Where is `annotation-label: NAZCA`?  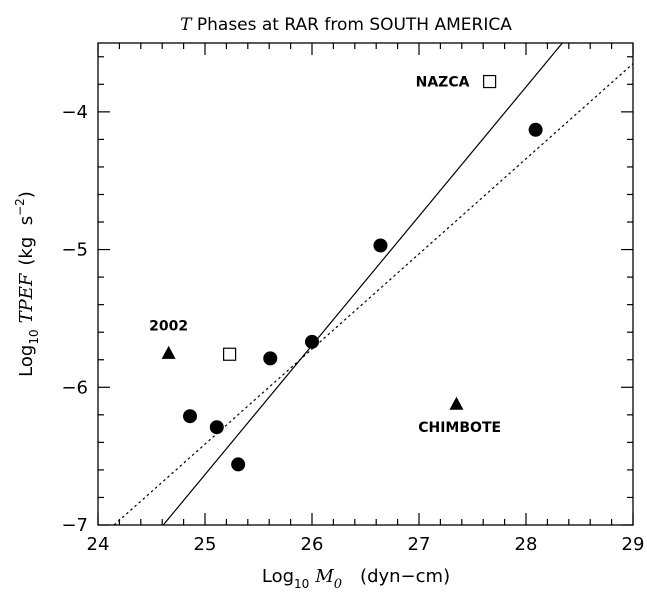
annotation-label: NAZCA is located at coordinates (443, 83).